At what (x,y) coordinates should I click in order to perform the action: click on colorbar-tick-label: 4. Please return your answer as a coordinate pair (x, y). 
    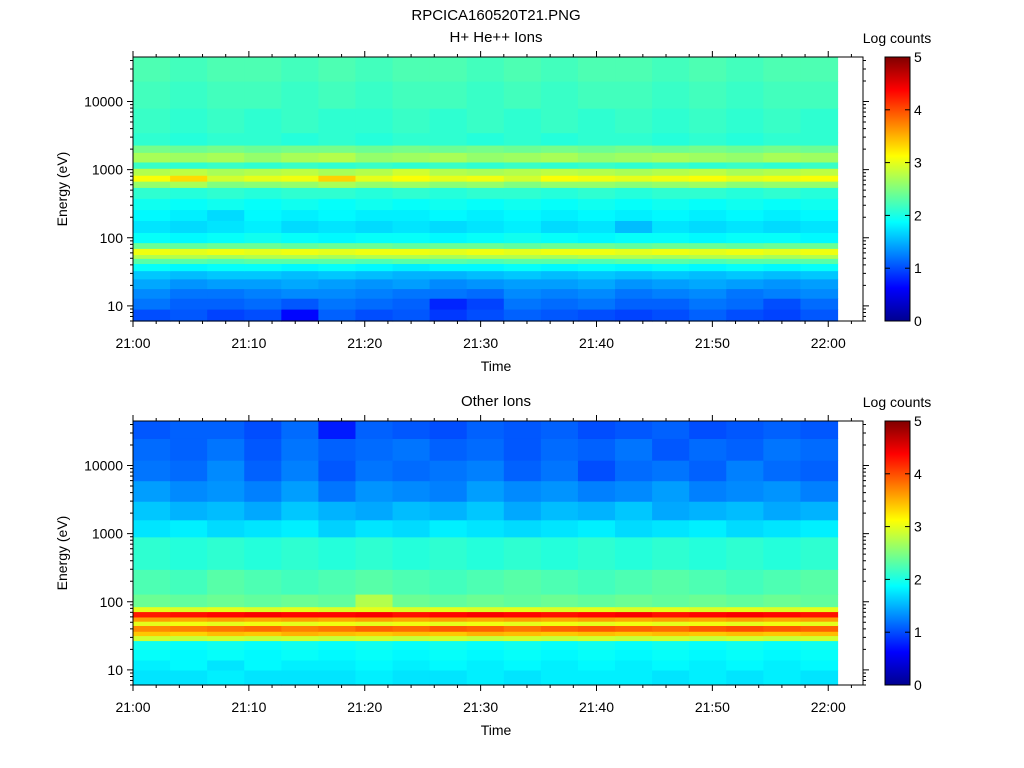
    Looking at the image, I should click on (918, 474).